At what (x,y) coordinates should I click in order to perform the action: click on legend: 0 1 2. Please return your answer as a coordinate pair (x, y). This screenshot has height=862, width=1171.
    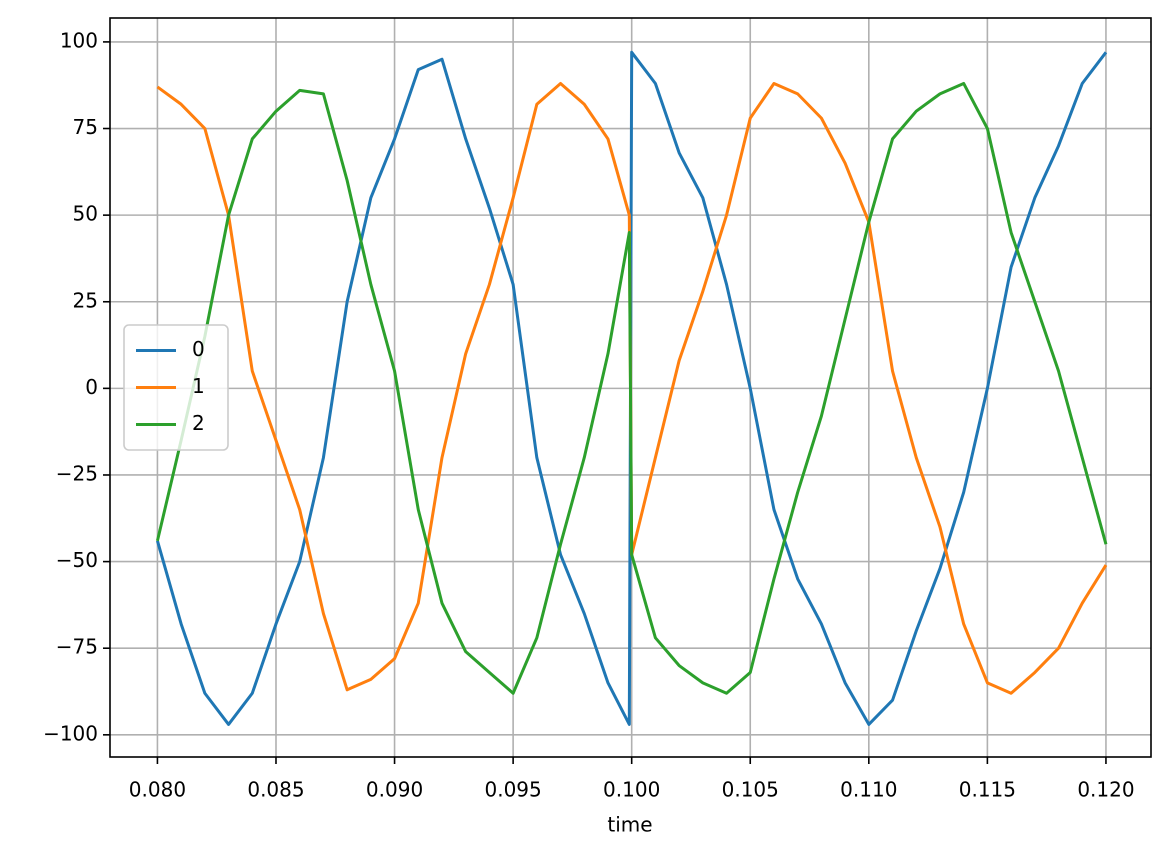
    Looking at the image, I should click on (176, 387).